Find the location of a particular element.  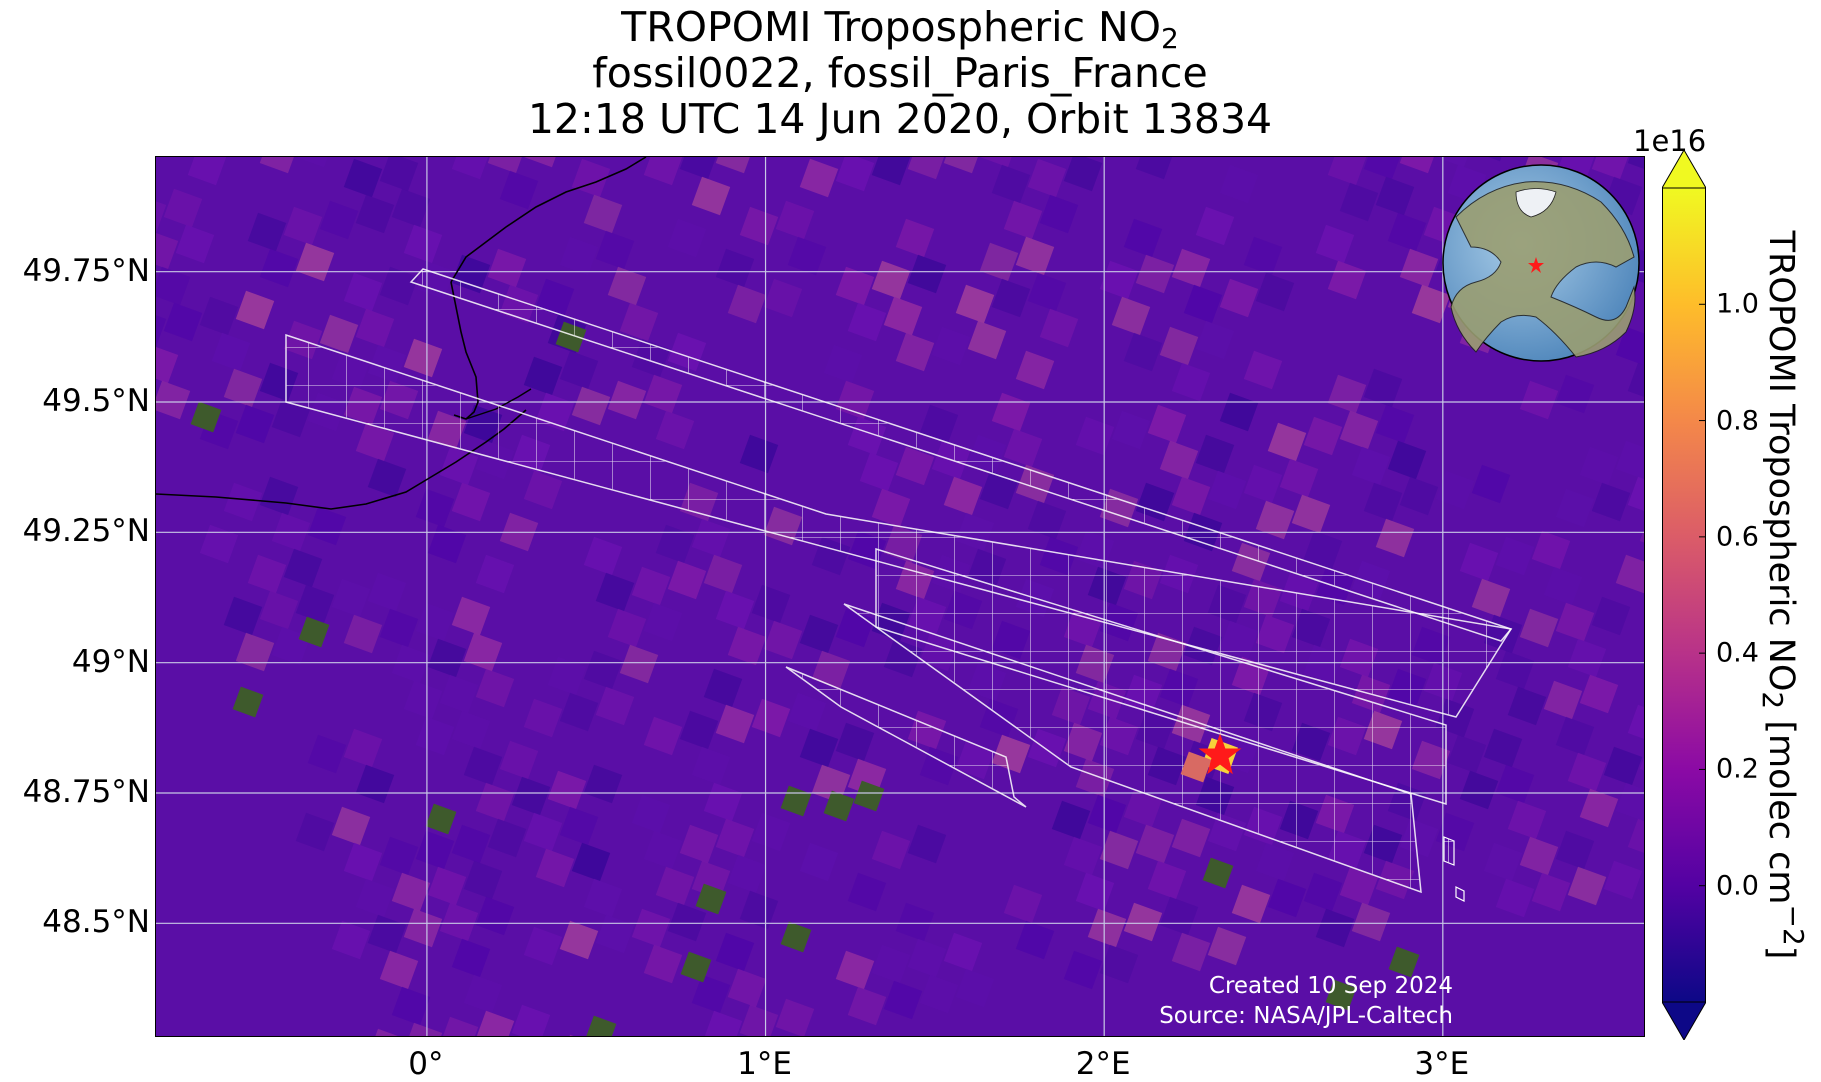

title-line-3: 12:18 UTC 14 Jun 2020, Orbit 13834 is located at coordinates (900, 119).